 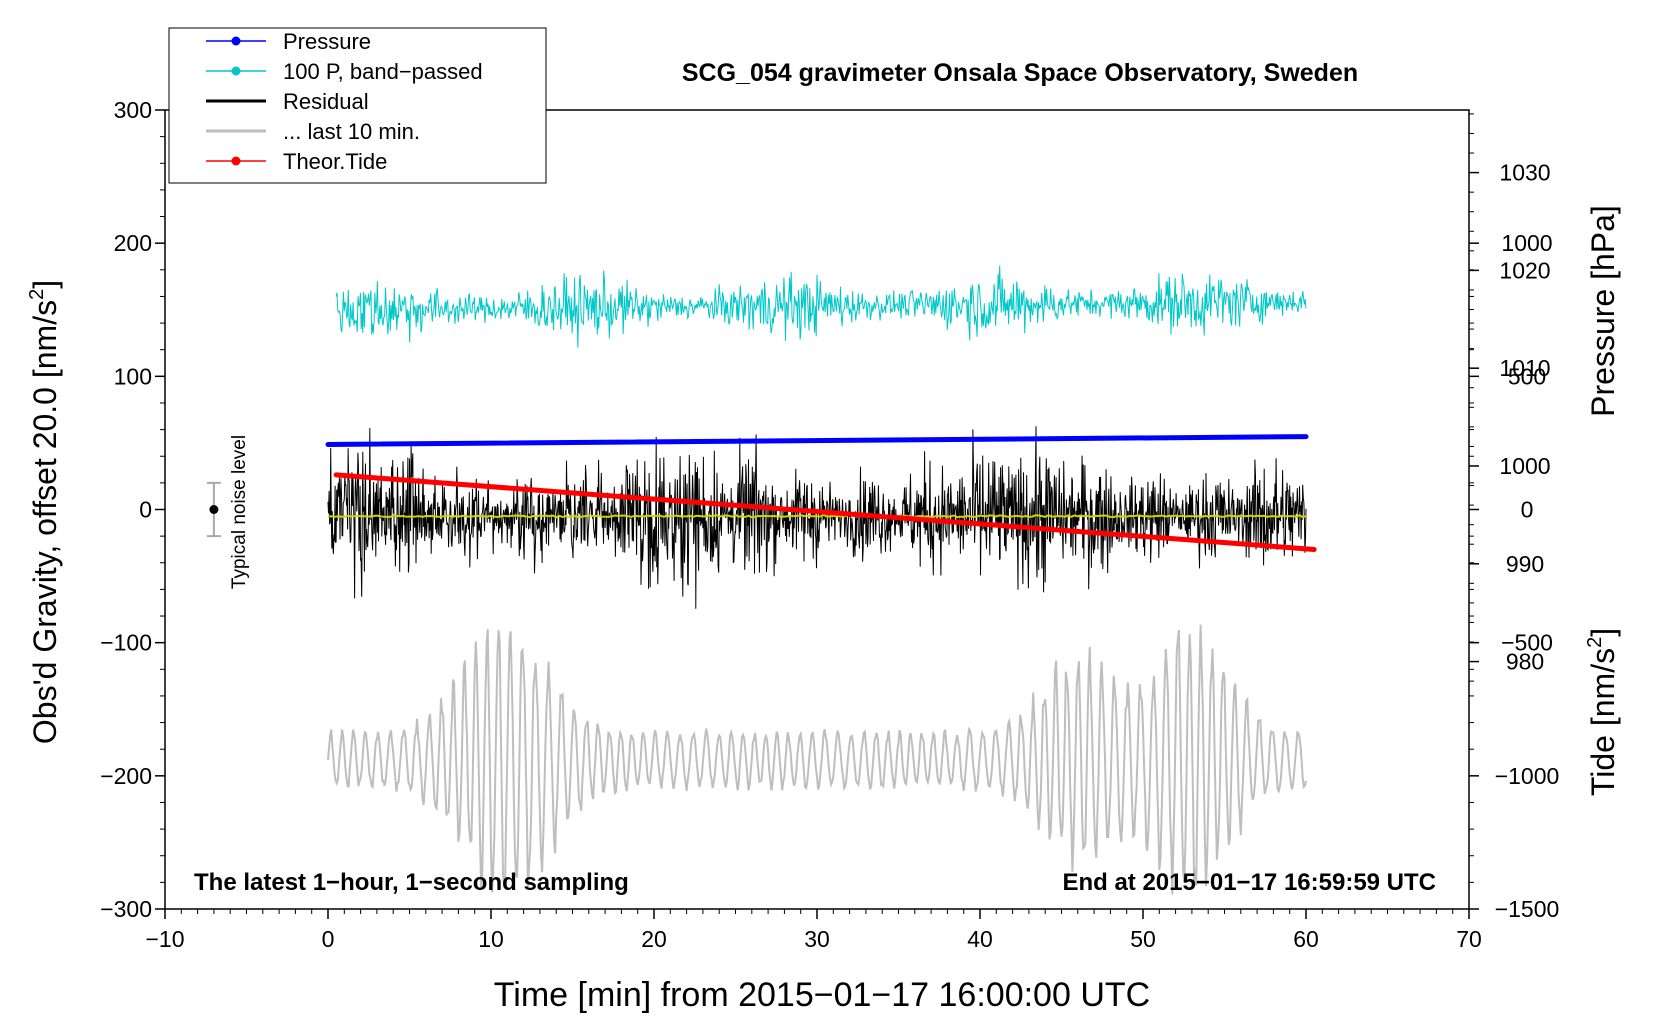 I want to click on legend-box, so click(x=357, y=105).